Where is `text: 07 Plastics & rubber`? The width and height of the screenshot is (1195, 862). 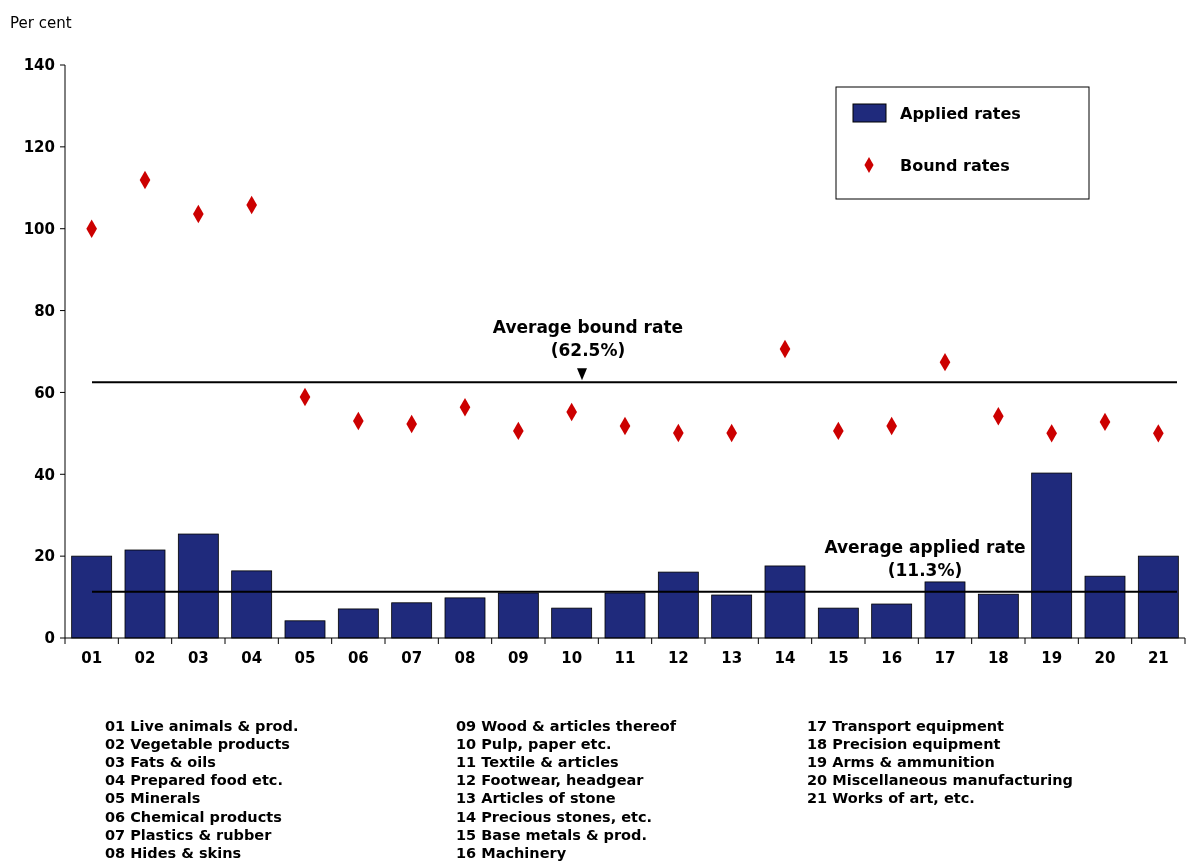 text: 07 Plastics & rubber is located at coordinates (189, 834).